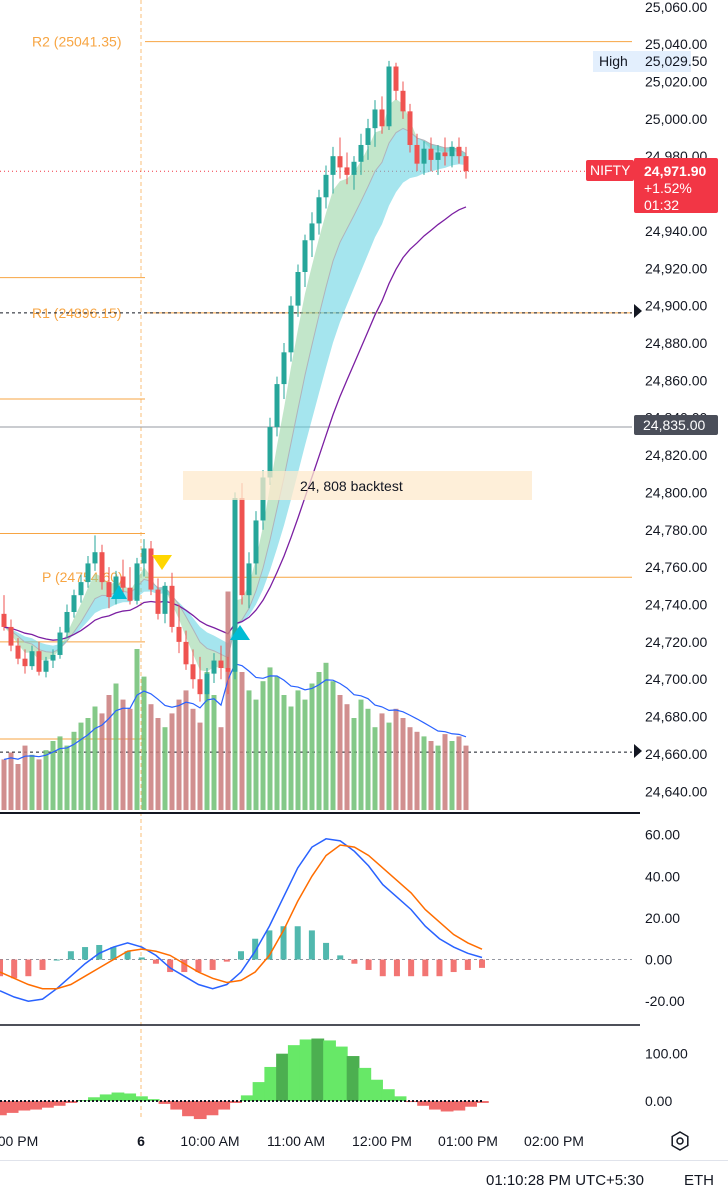  I want to click on last-price: 24,971.90, so click(675, 171).